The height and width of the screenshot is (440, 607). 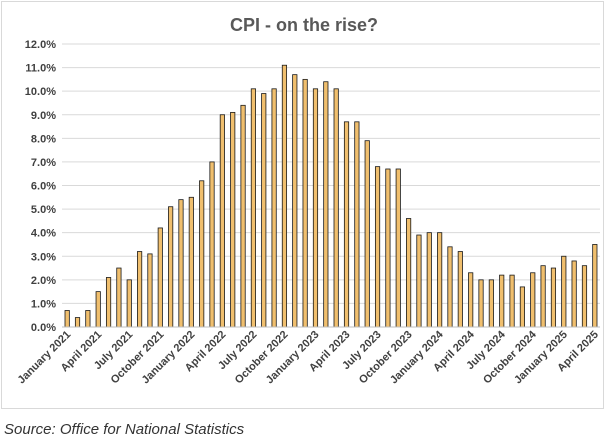 I want to click on y-tick-label: 3.0%, so click(x=43, y=257).